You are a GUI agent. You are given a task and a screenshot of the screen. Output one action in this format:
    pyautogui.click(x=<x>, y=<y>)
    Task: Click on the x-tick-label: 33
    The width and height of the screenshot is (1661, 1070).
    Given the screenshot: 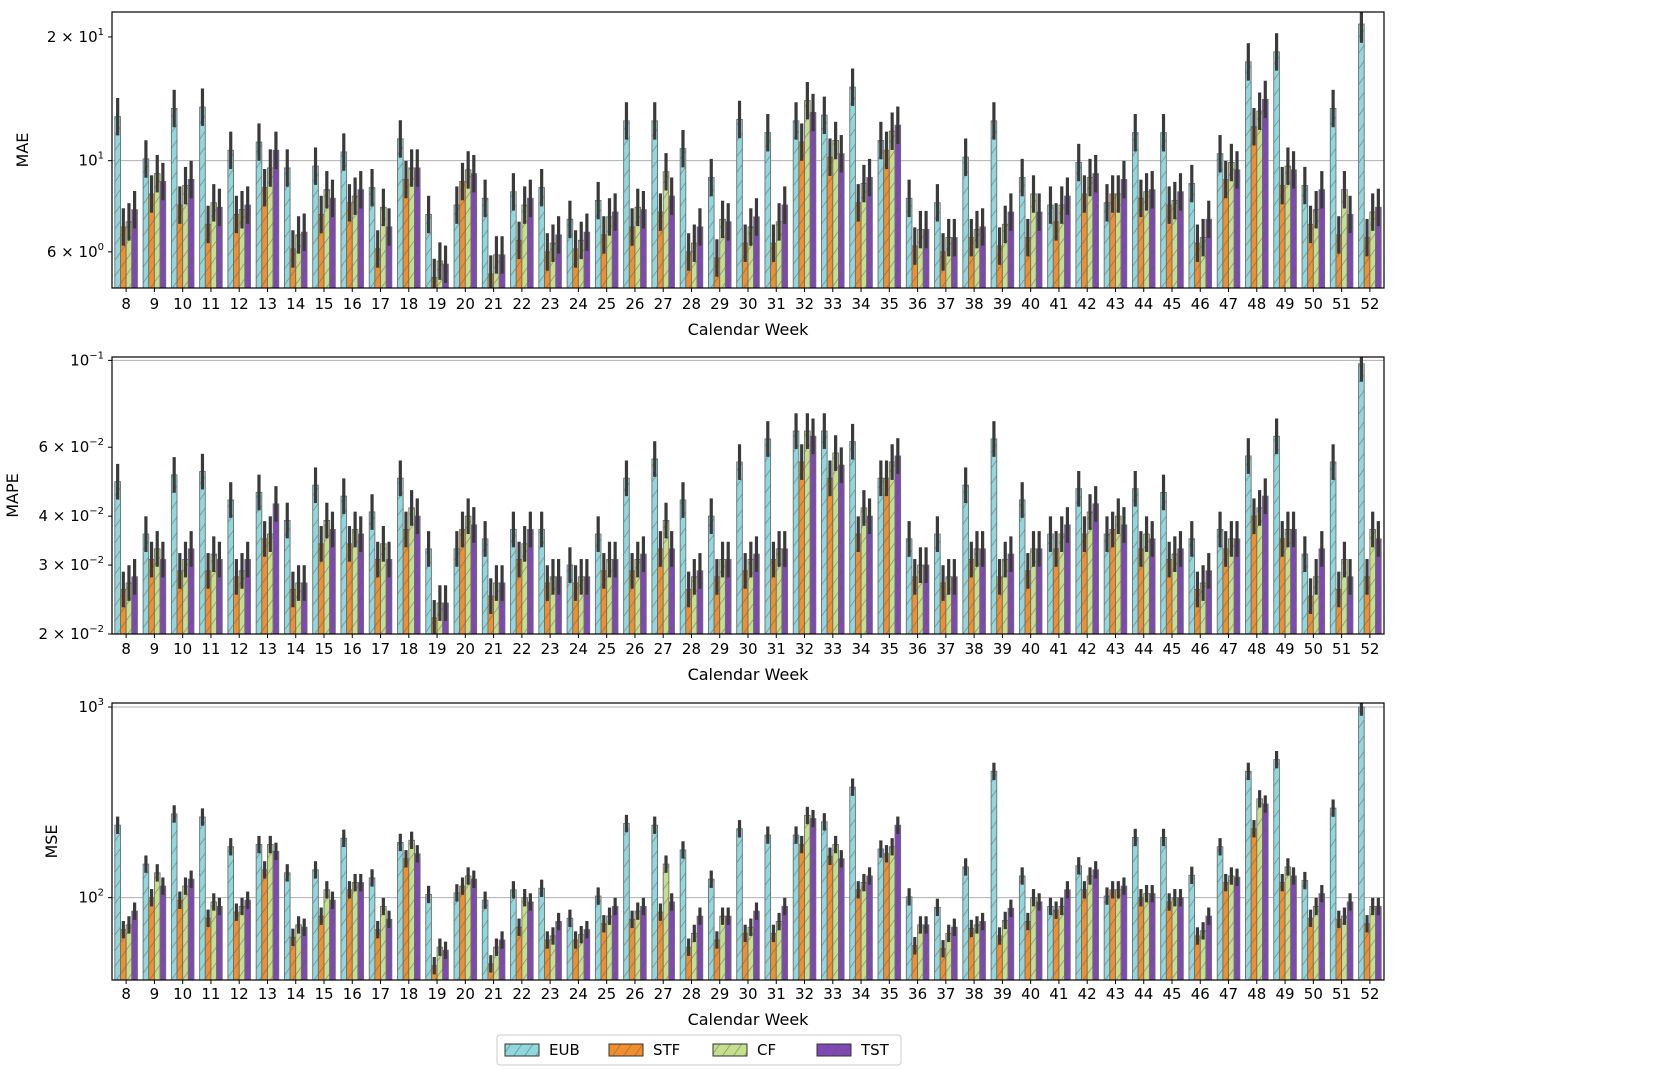 What is the action you would take?
    pyautogui.click(x=832, y=649)
    